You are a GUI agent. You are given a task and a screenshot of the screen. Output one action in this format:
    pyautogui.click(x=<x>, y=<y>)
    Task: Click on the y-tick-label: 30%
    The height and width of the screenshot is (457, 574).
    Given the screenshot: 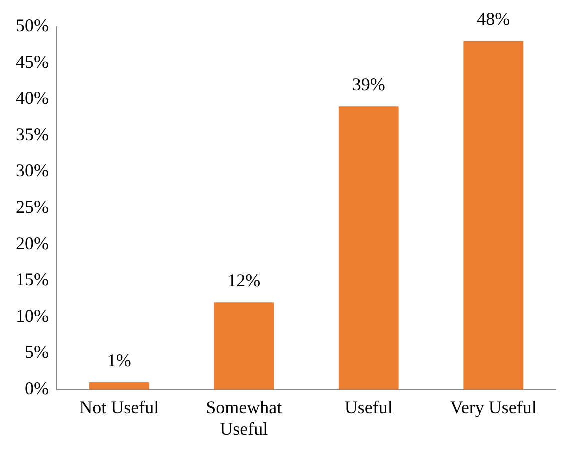 What is the action you would take?
    pyautogui.click(x=32, y=170)
    